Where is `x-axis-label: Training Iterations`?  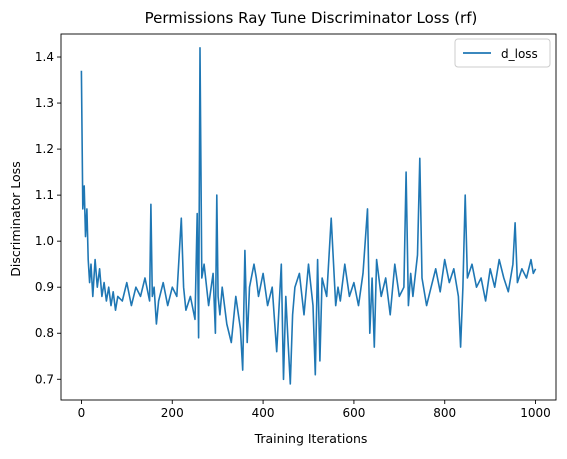
x-axis-label: Training Iterations is located at coordinates (311, 438).